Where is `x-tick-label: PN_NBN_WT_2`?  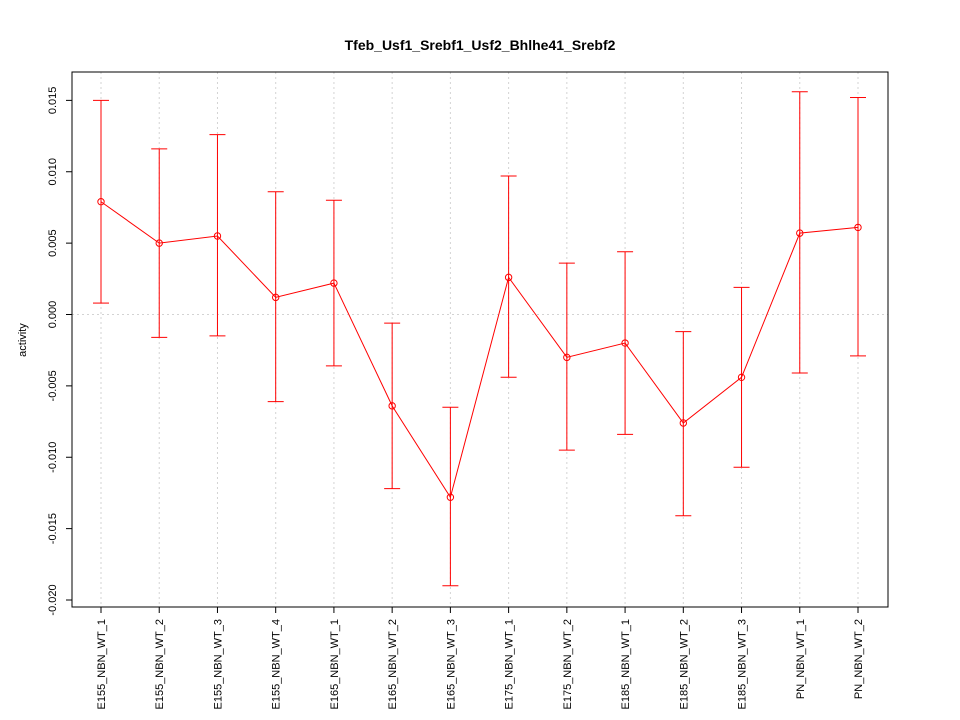 x-tick-label: PN_NBN_WT_2 is located at coordinates (859, 659).